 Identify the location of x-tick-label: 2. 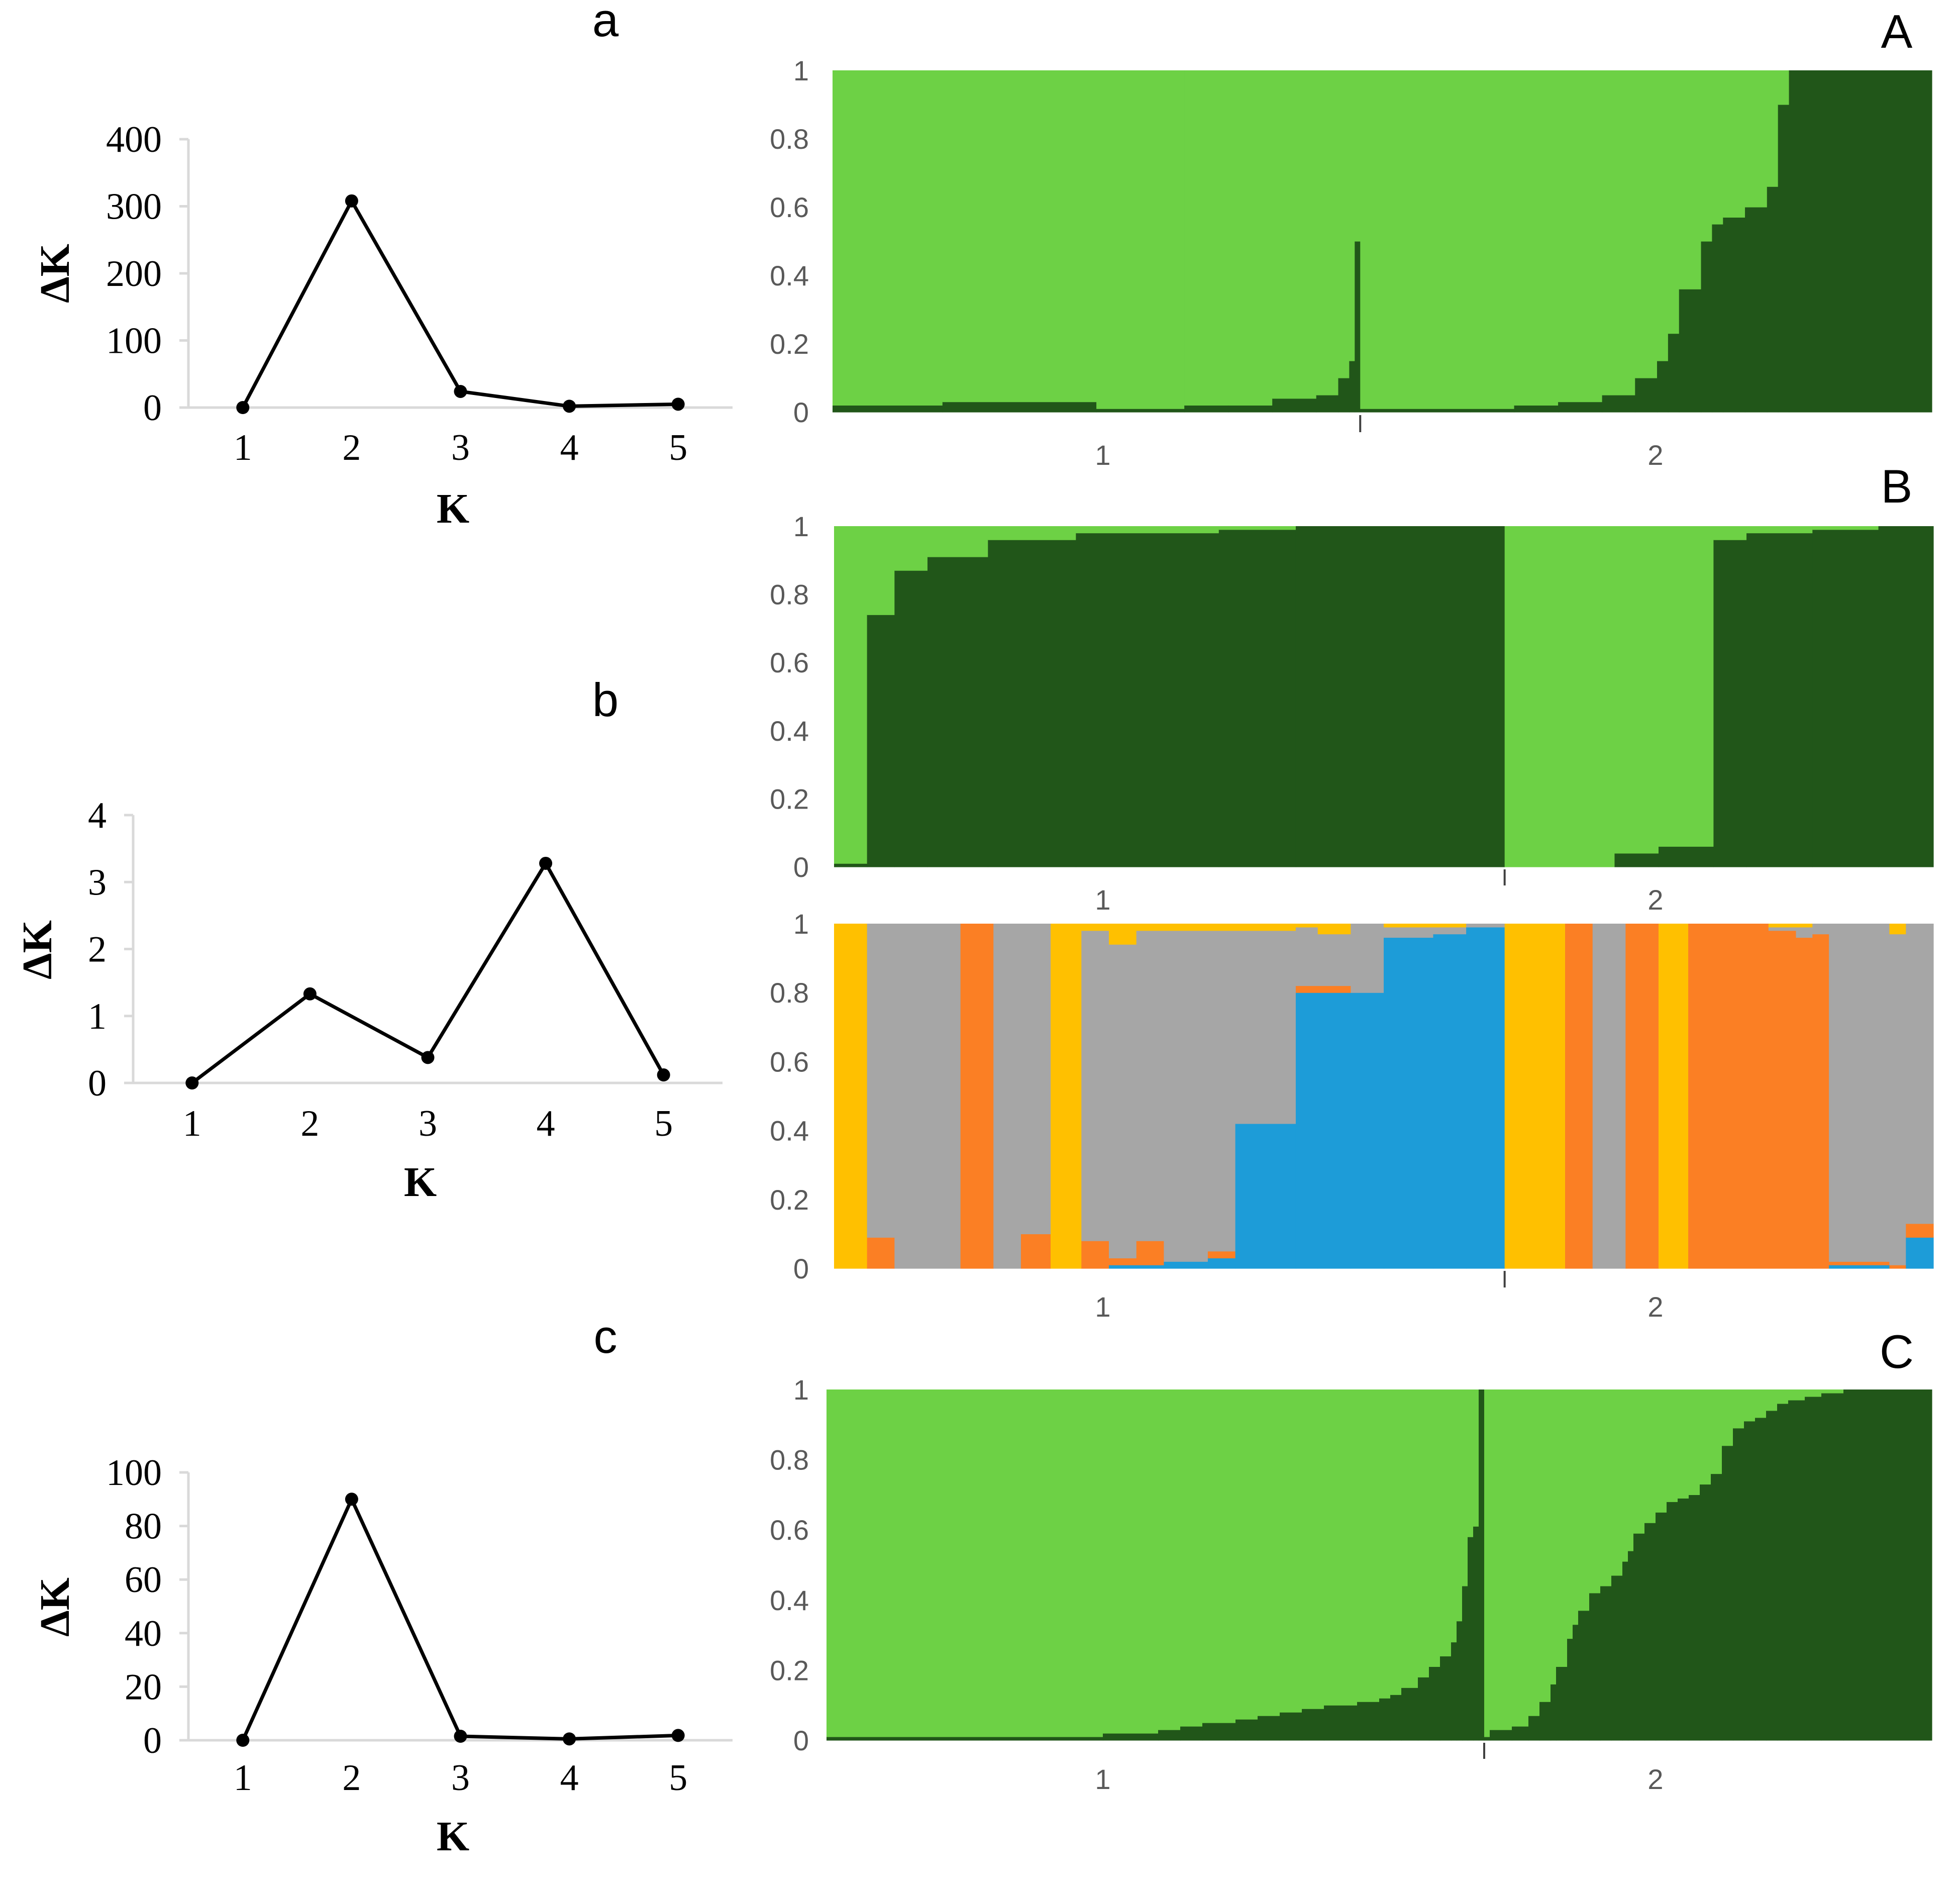
(351, 1778).